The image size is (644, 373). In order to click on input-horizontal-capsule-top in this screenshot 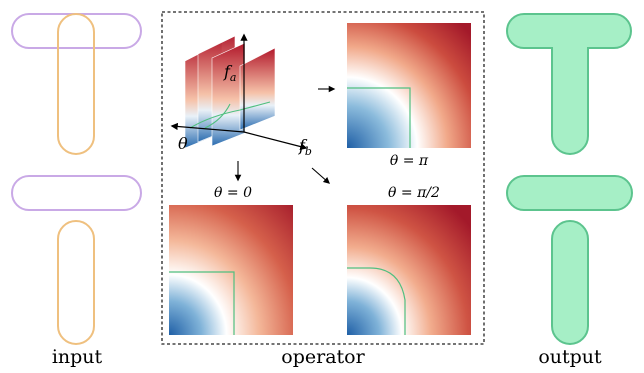, I will do `click(76, 31)`.